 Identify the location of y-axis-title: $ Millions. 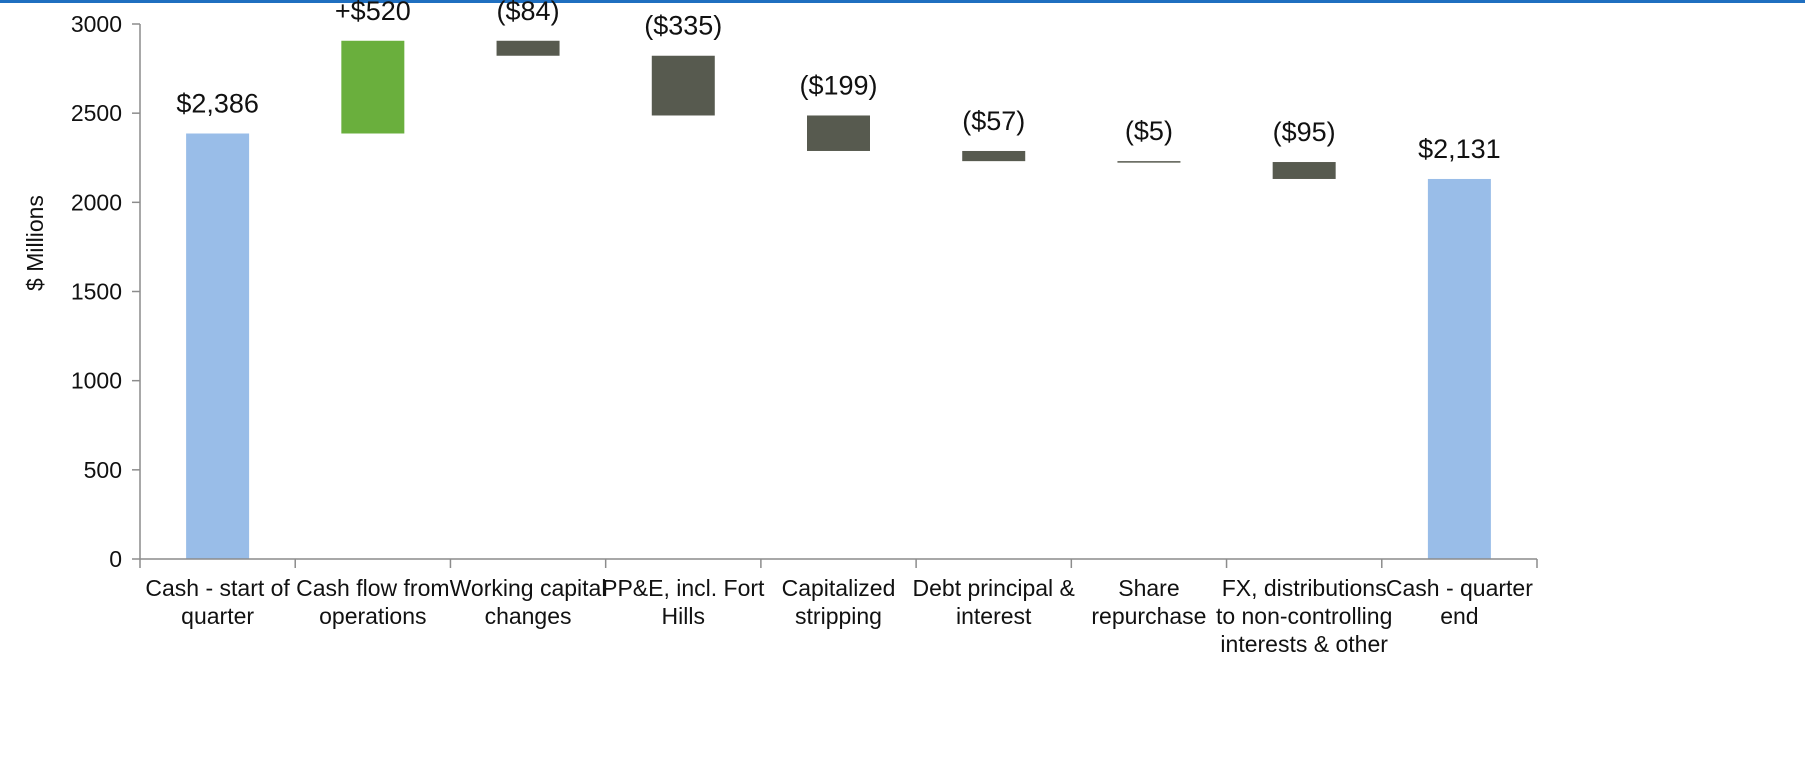
(35, 243).